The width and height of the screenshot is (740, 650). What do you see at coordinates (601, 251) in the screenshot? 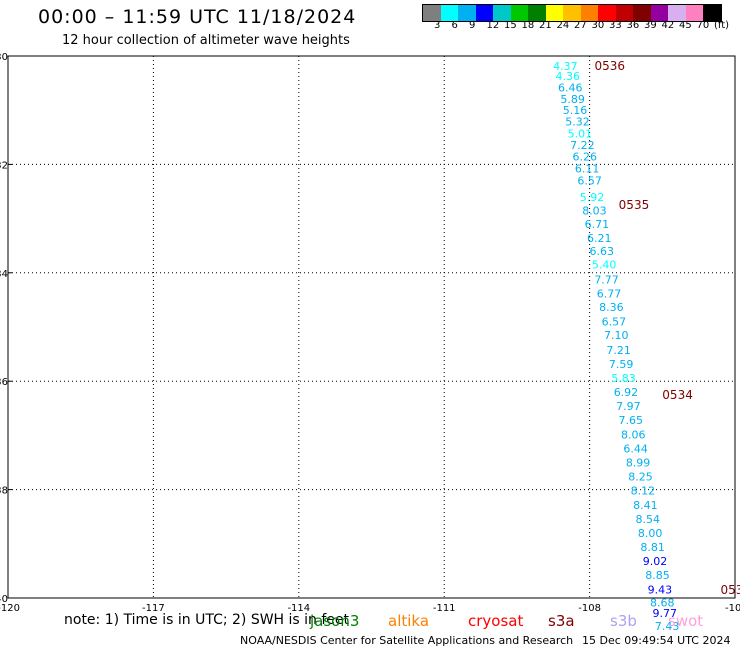
I see `wave-height-point: 6.63` at bounding box center [601, 251].